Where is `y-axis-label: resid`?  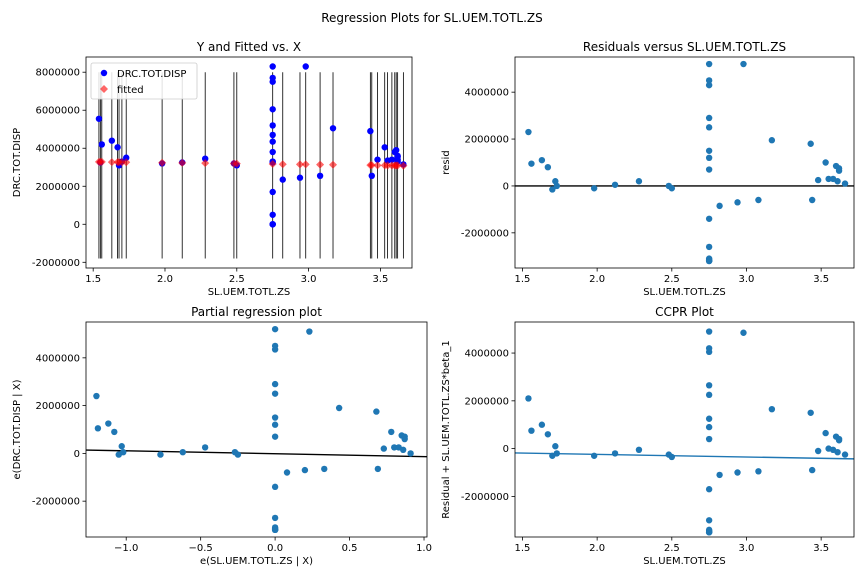 y-axis-label: resid is located at coordinates (446, 162).